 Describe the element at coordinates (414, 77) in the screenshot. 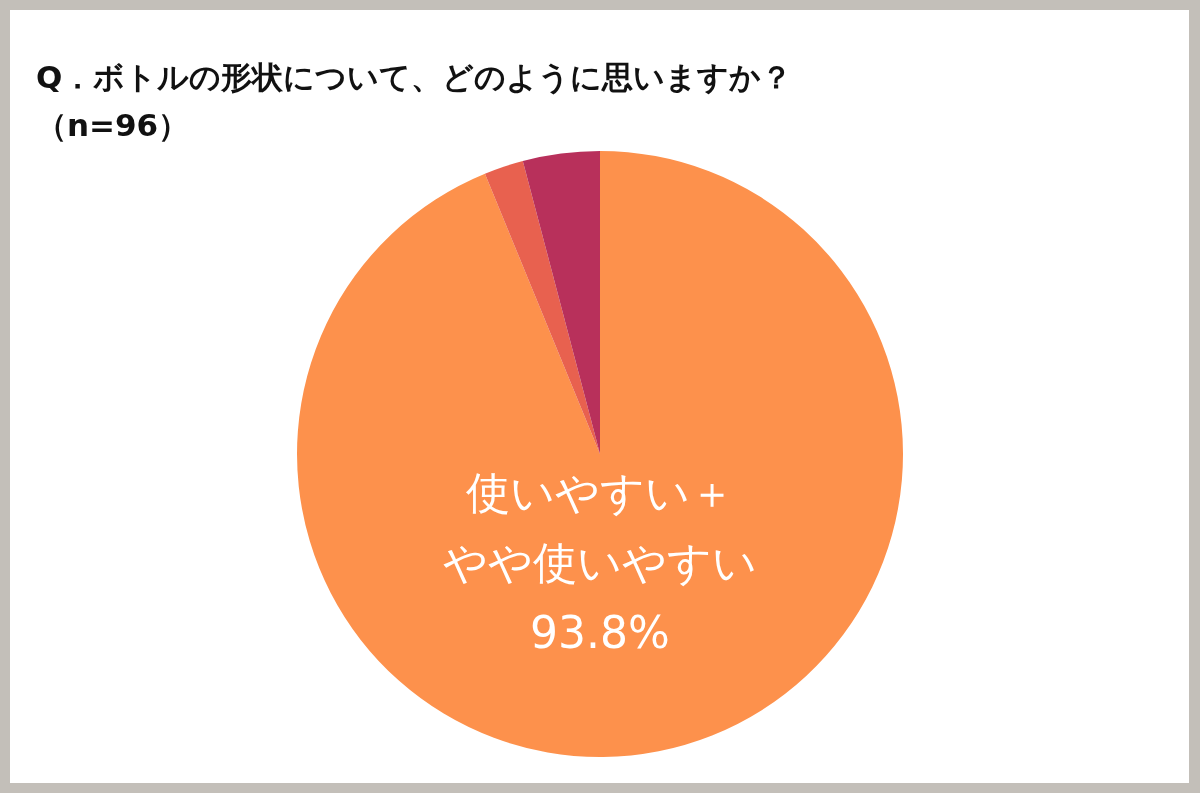

I see `chart-title: Q．ボトルの形状について、どのように思いますか？` at that location.